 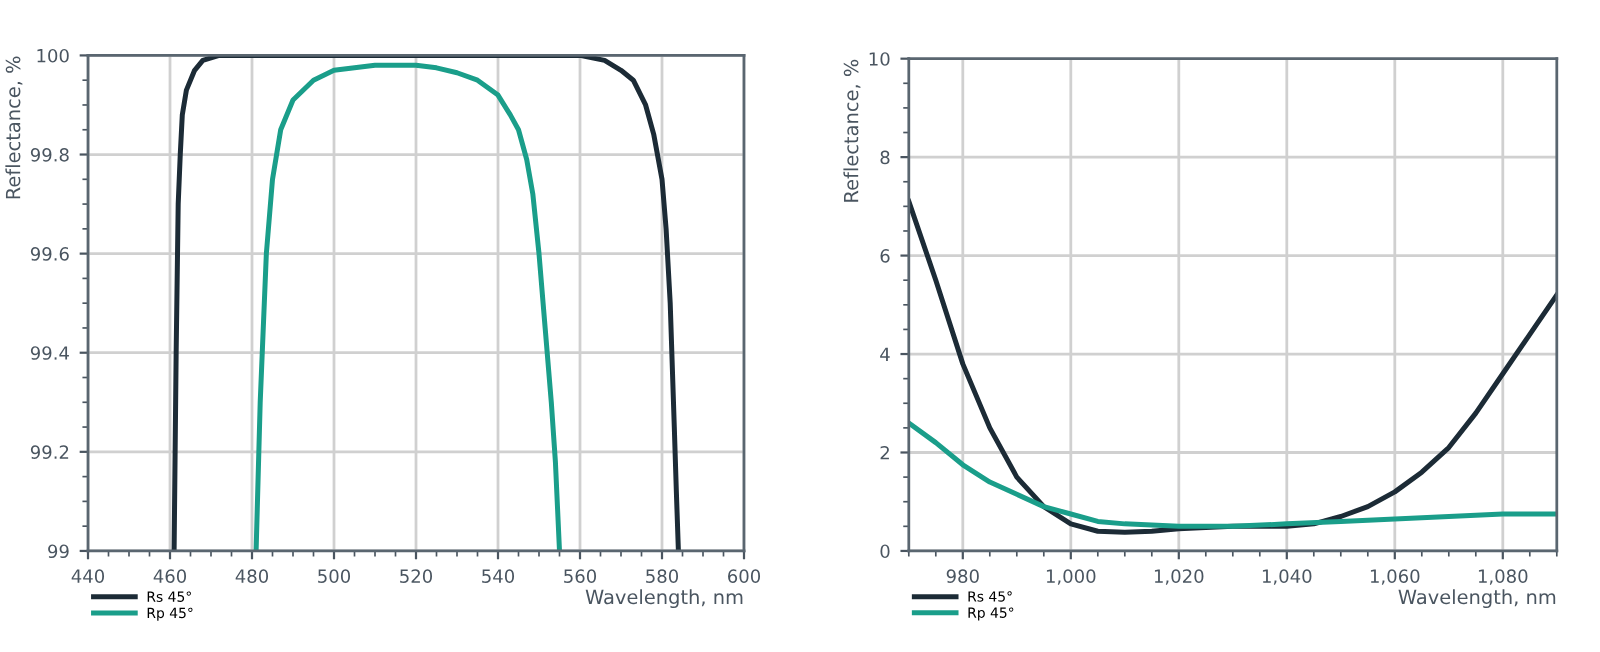 What do you see at coordinates (1503, 577) in the screenshot?
I see `x-tick-label: 1,080` at bounding box center [1503, 577].